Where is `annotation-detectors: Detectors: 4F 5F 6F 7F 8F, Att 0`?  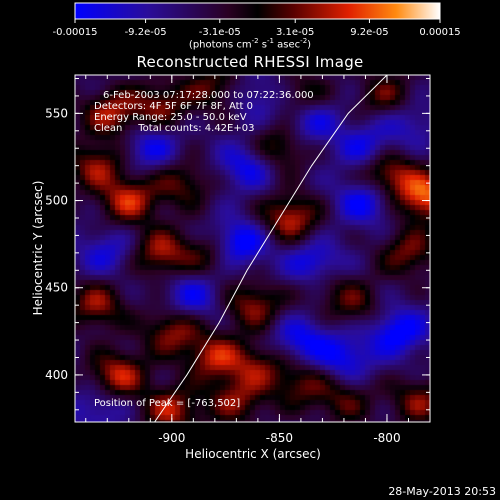 annotation-detectors: Detectors: 4F 5F 6F 7F 8F, Att 0 is located at coordinates (174, 106).